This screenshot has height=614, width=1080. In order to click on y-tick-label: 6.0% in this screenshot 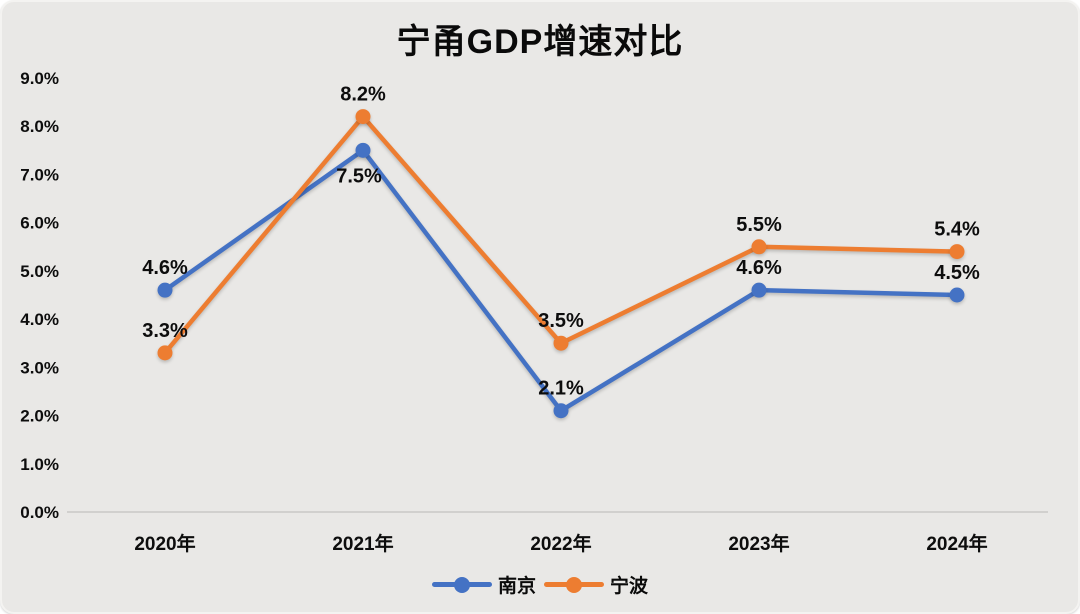, I will do `click(39, 223)`.